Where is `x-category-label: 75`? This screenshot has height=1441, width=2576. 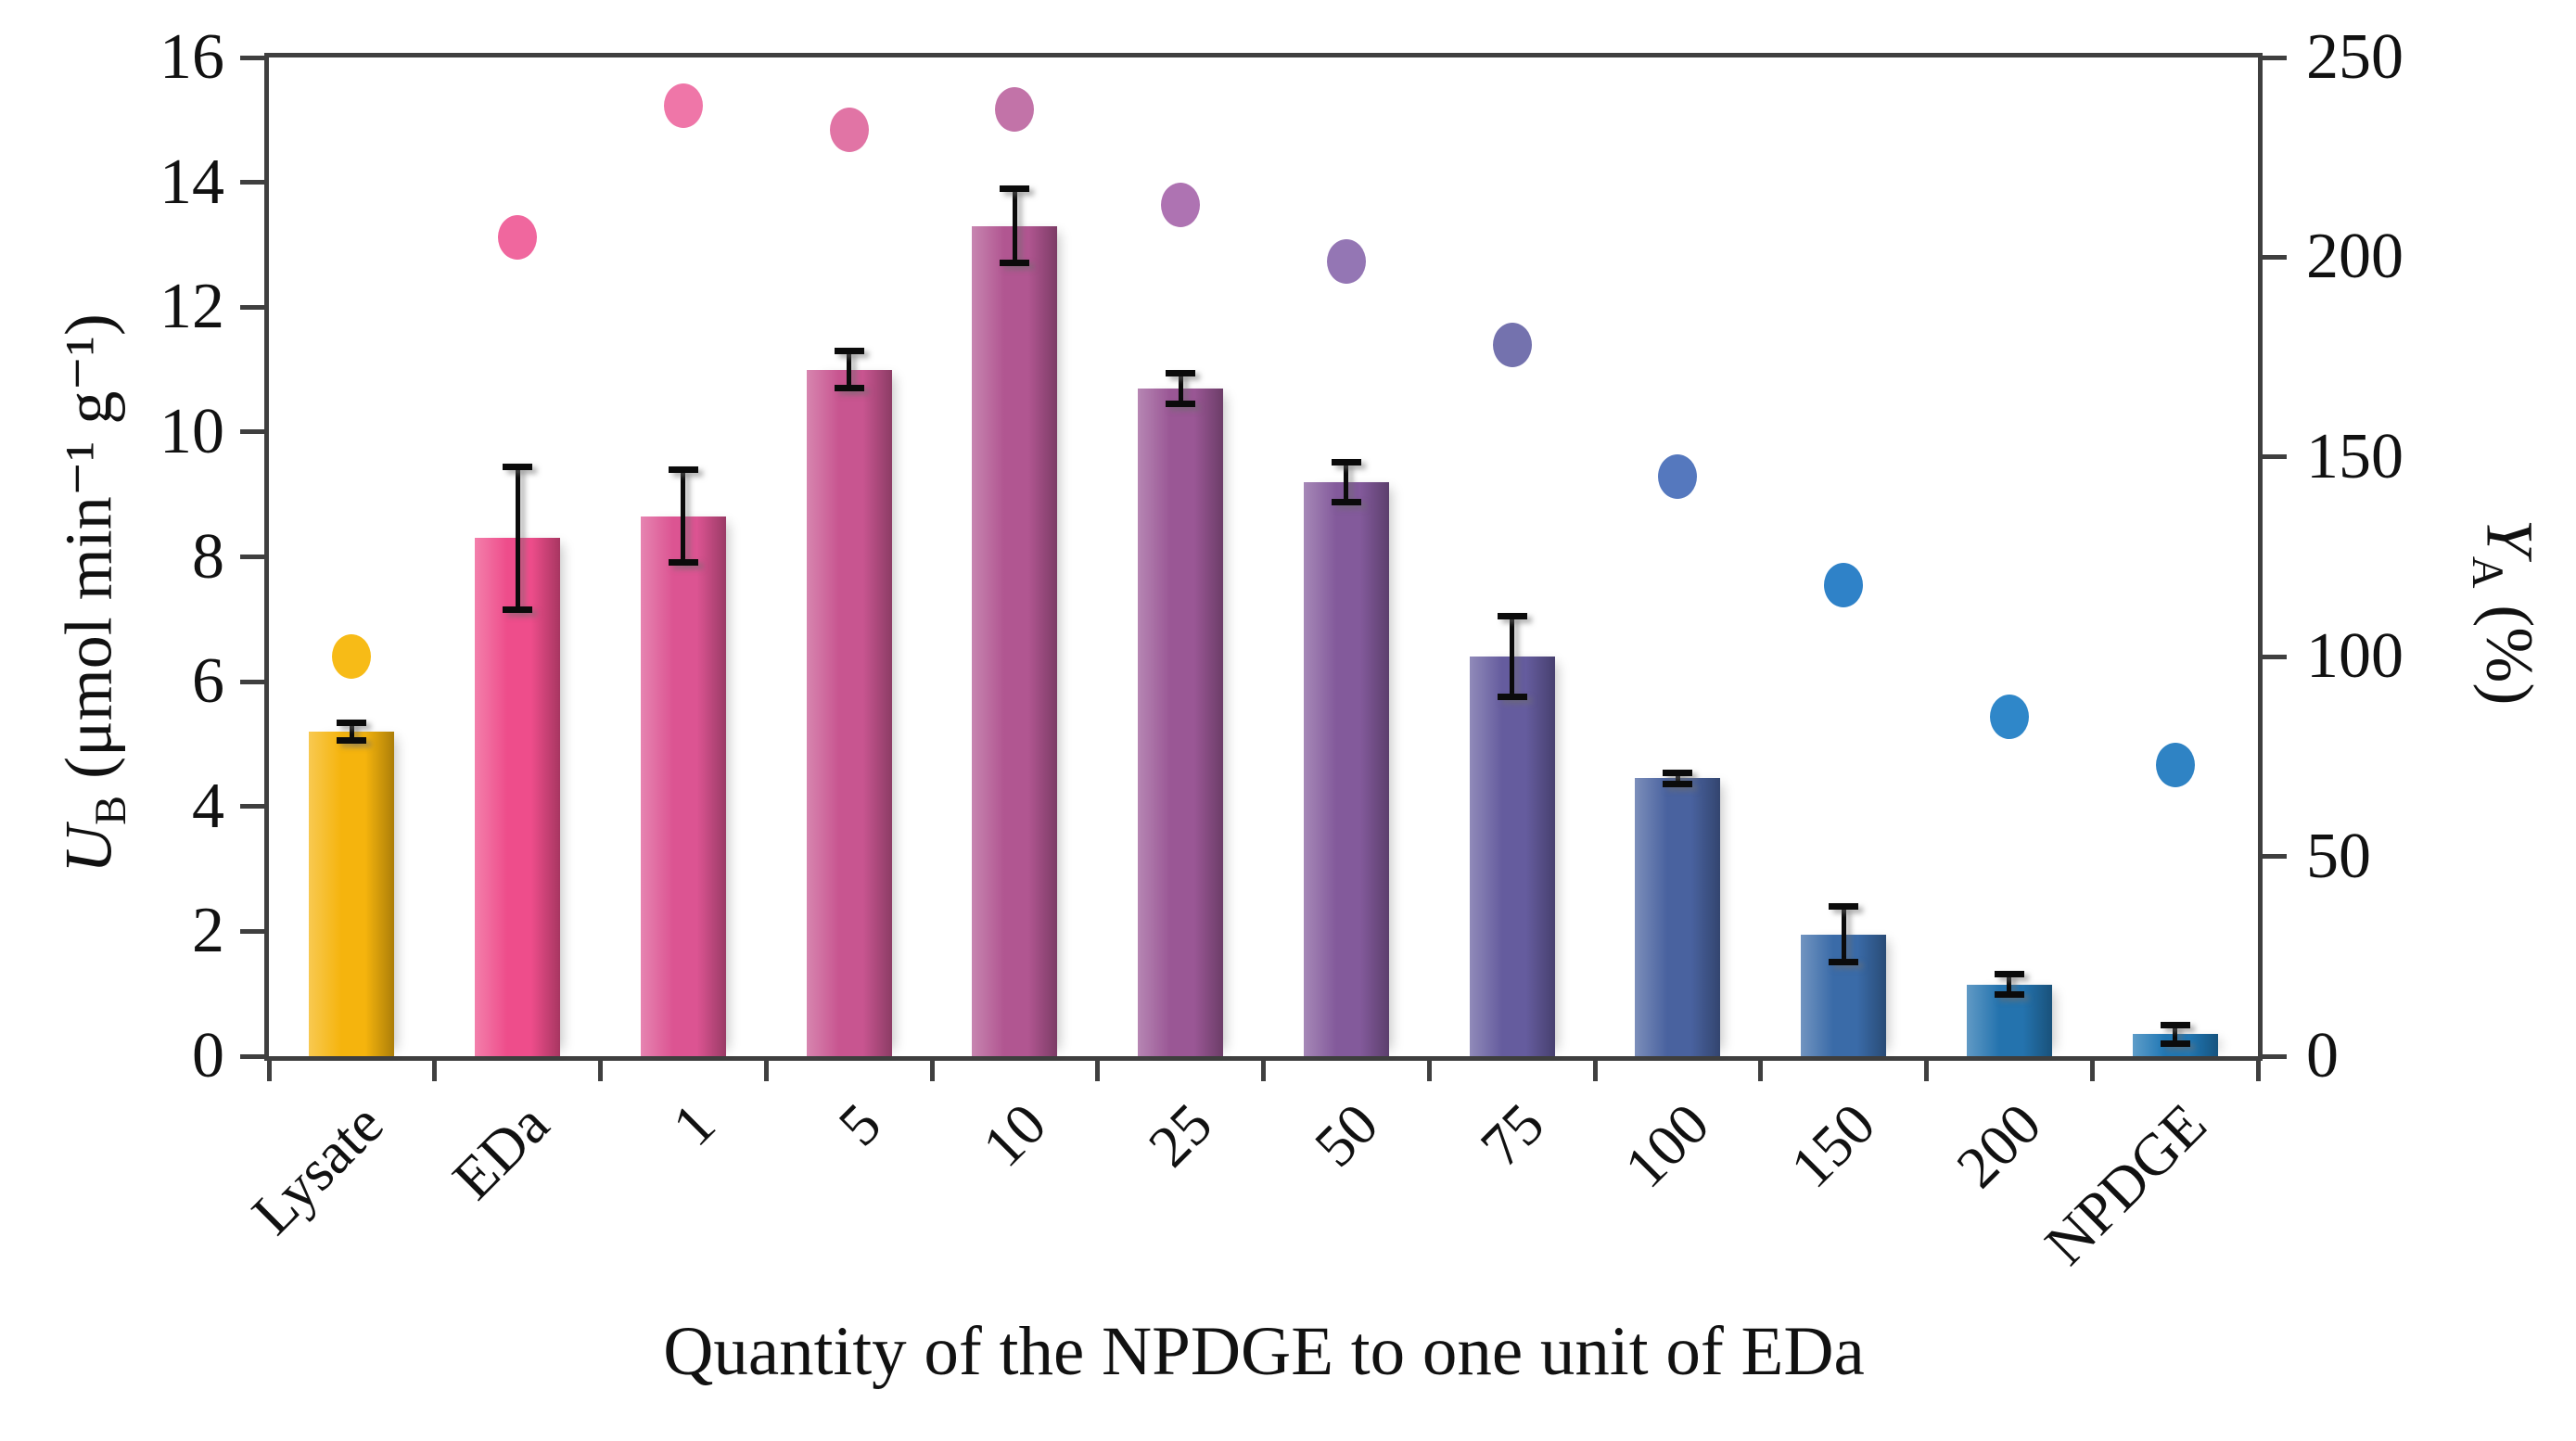
x-category-label: 75 is located at coordinates (1512, 1135).